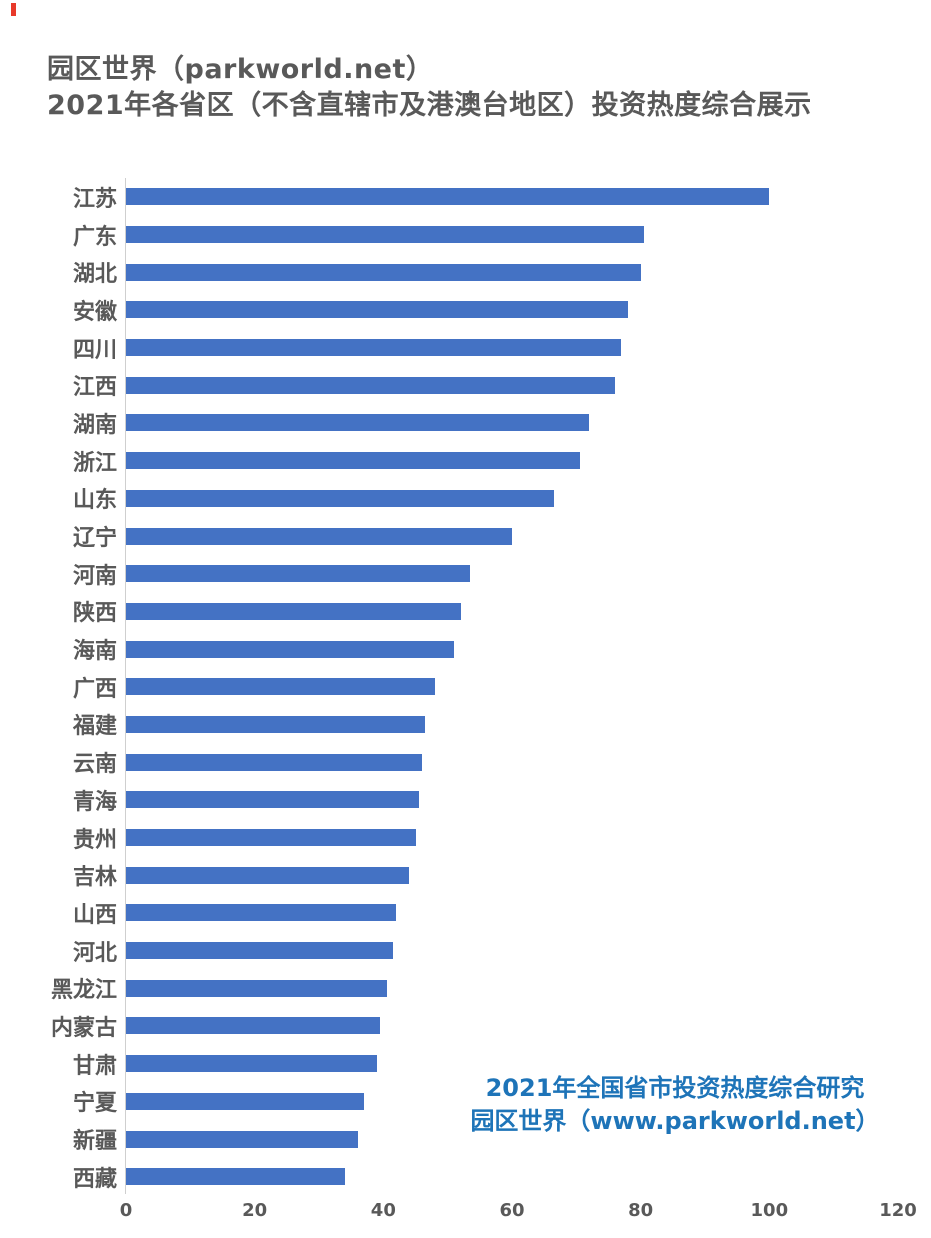 The image size is (931, 1238). I want to click on bar-row: 安徽, so click(453, 310).